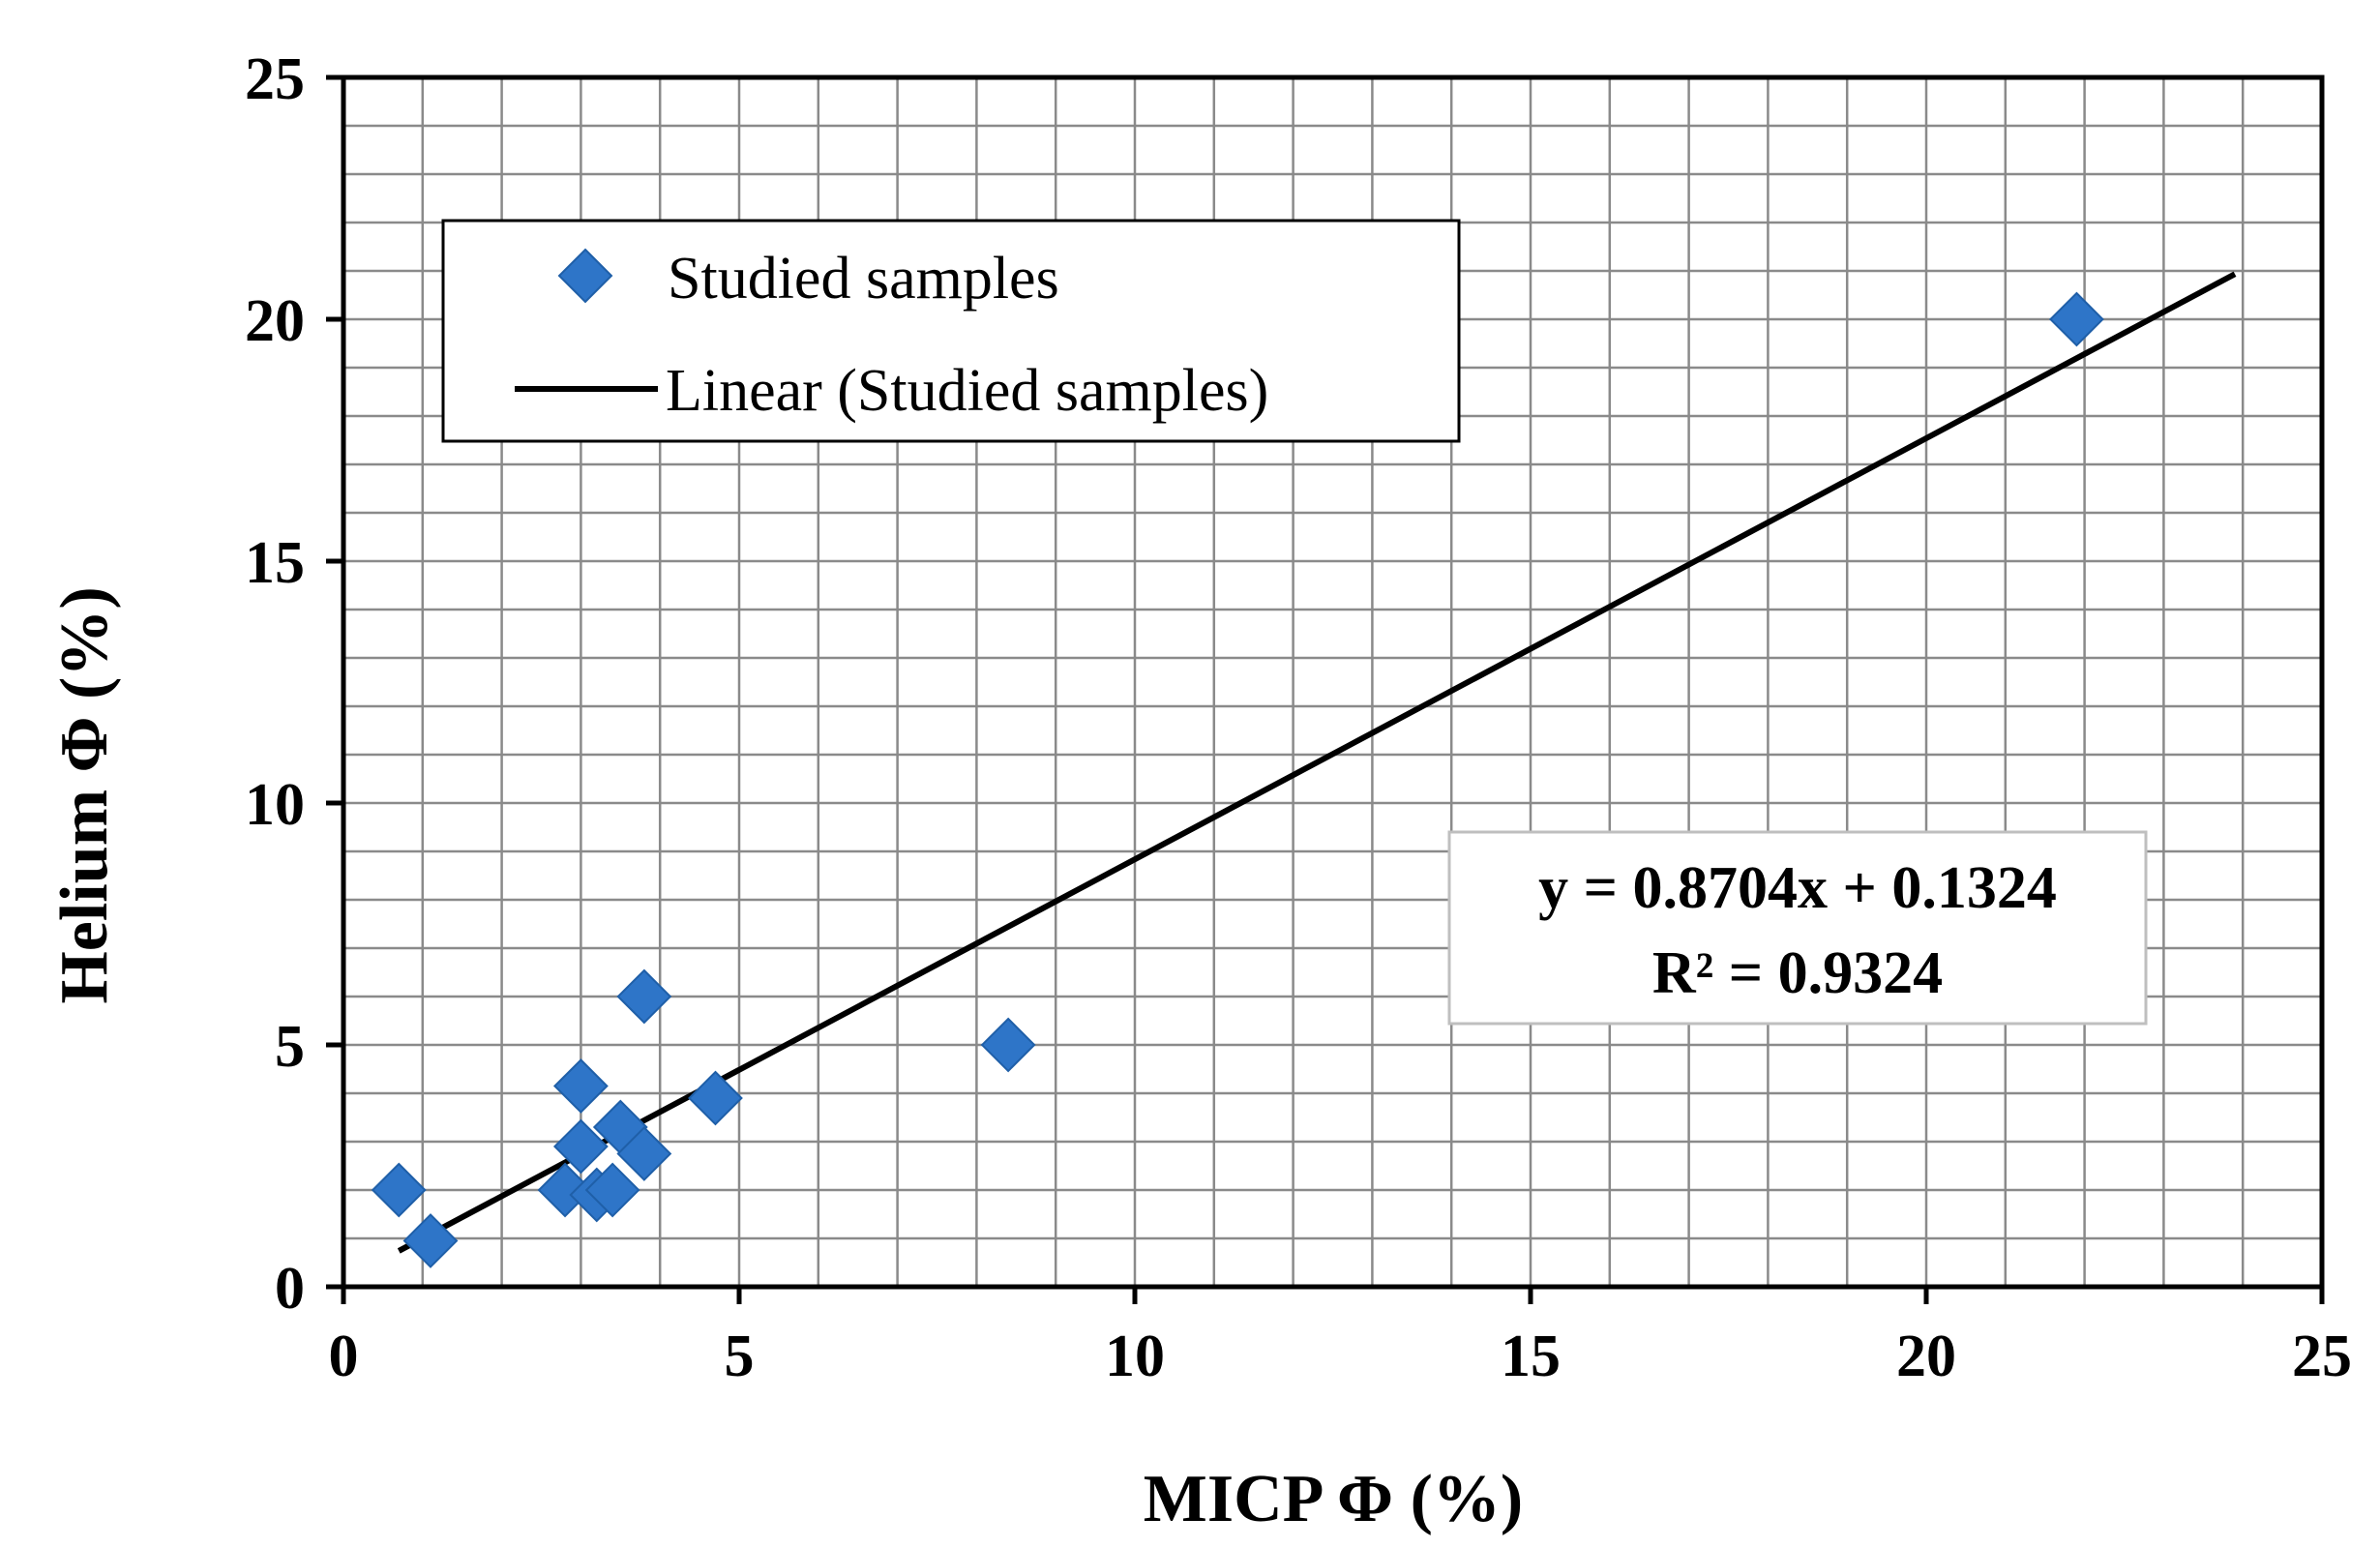  I want to click on legend-box, so click(951, 331).